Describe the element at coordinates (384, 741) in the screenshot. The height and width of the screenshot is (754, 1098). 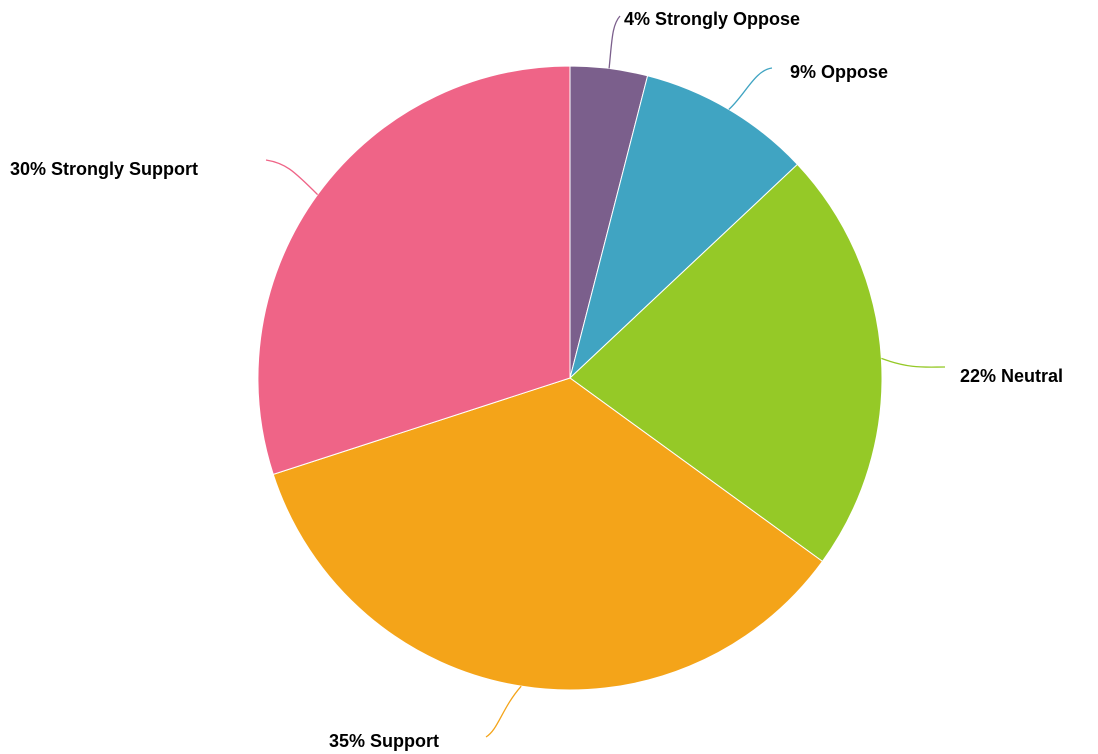
I see `slice-label-support: 35% Support` at that location.